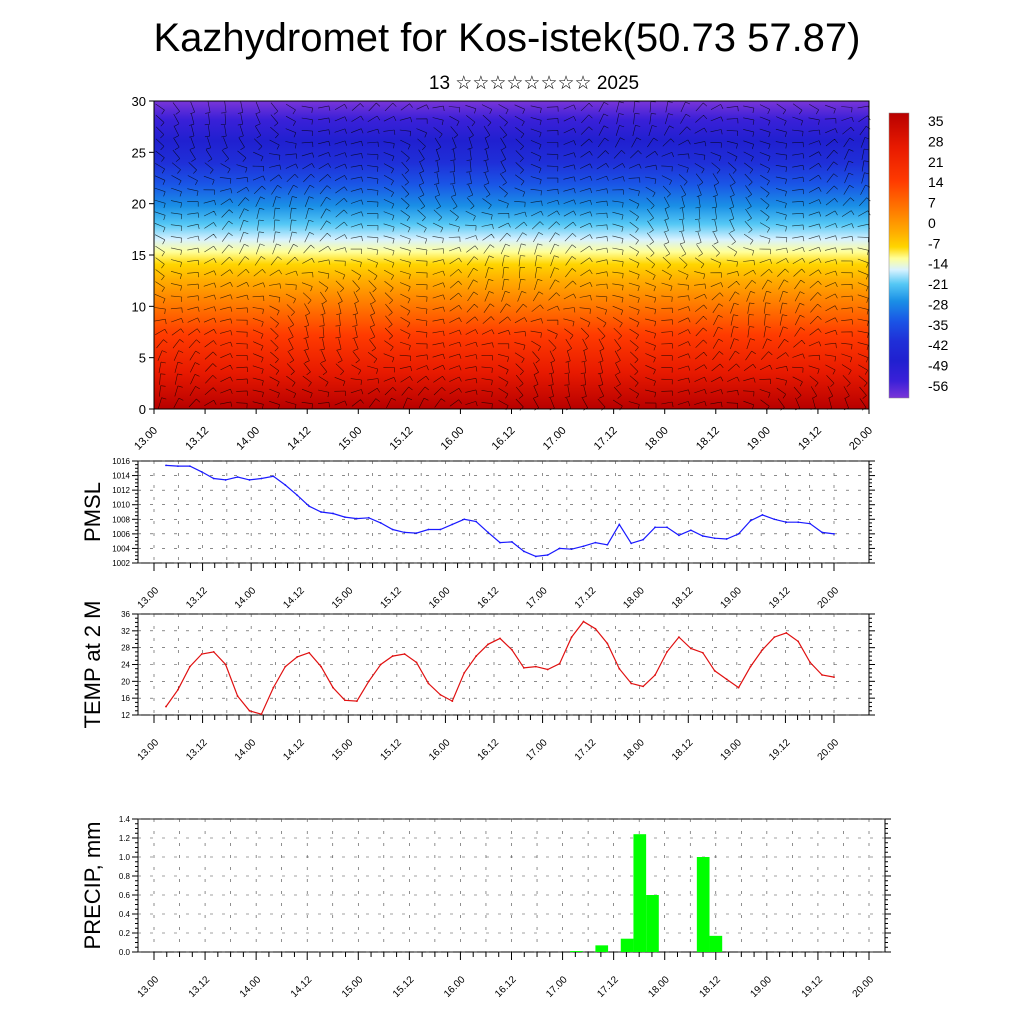 The image size is (1024, 1024). Describe the element at coordinates (125, 933) in the screenshot. I see `y-tick-label: 0.2` at that location.